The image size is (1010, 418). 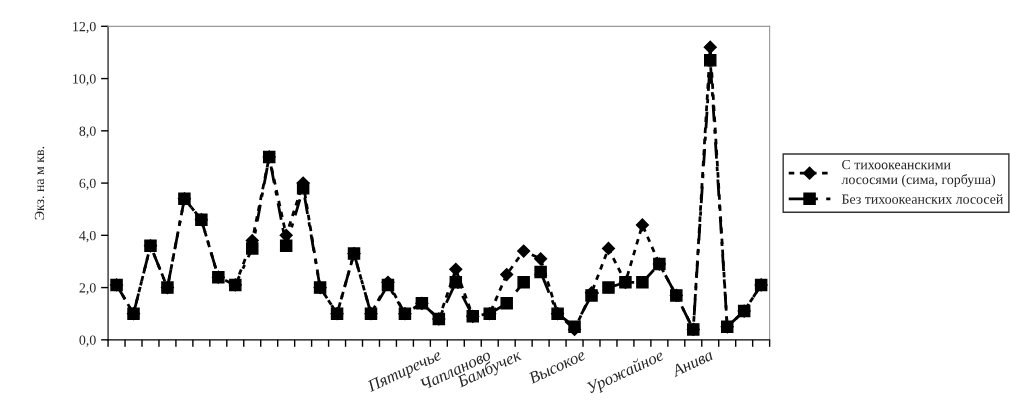 What do you see at coordinates (39, 183) in the screenshot?
I see `y-axis-title: Экз. на м кв.` at bounding box center [39, 183].